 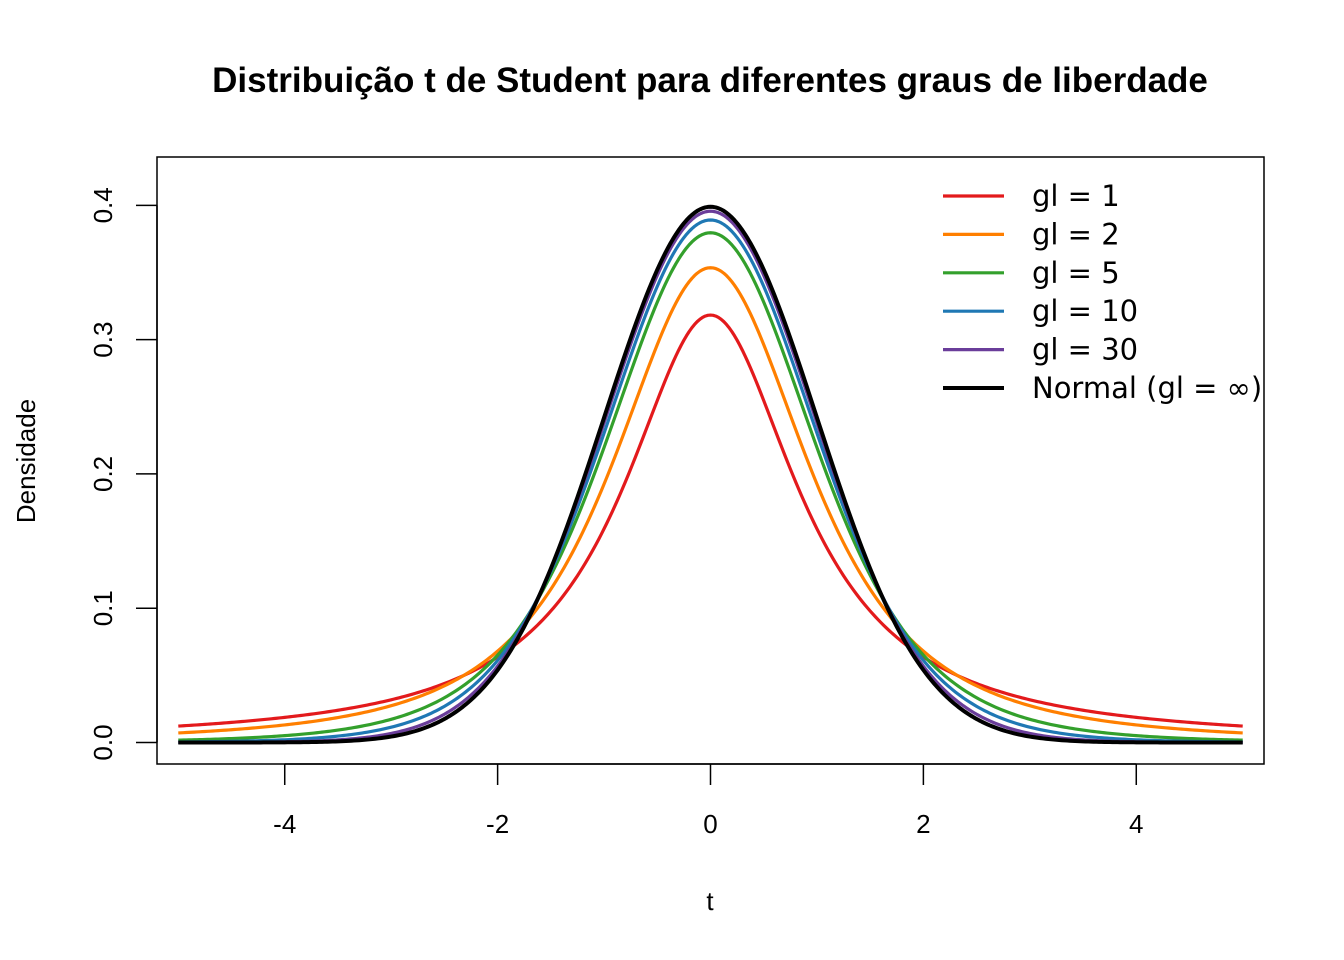 What do you see at coordinates (103, 205) in the screenshot?
I see `y-tick-label: 0.4` at bounding box center [103, 205].